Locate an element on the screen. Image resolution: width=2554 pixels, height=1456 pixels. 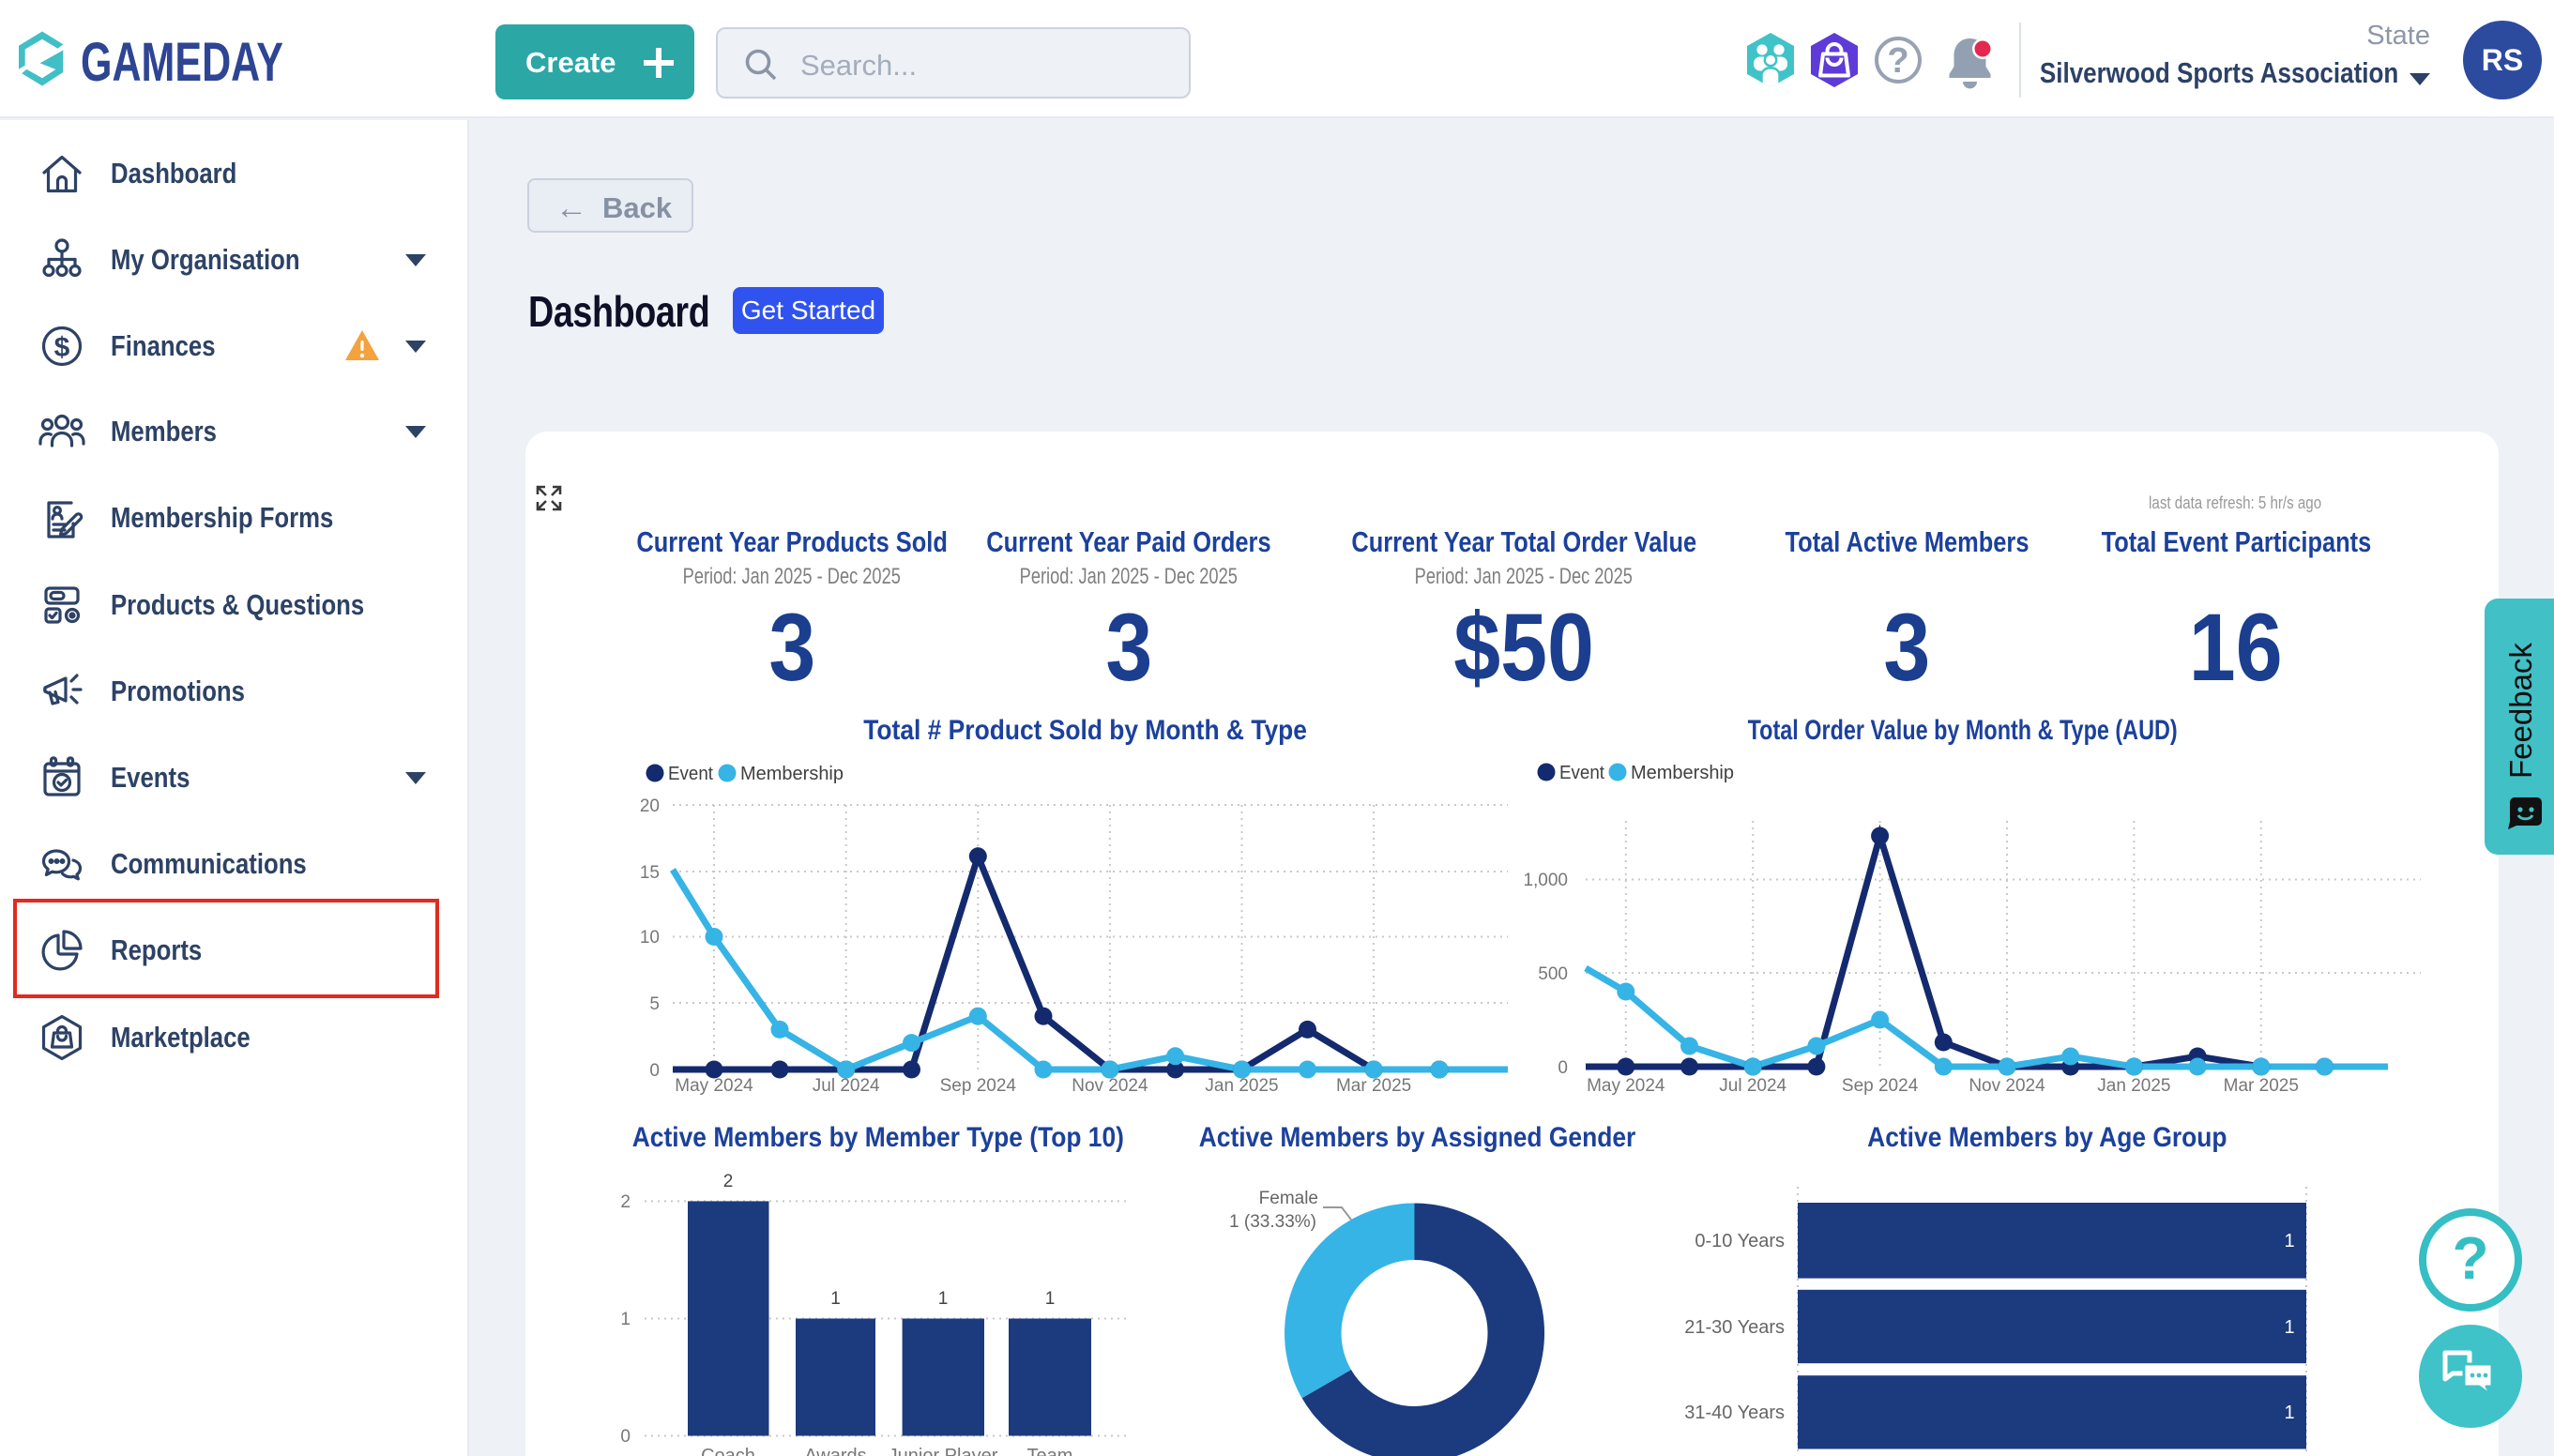
svg-text: 1 (33.33%) is located at coordinates (1272, 1222).